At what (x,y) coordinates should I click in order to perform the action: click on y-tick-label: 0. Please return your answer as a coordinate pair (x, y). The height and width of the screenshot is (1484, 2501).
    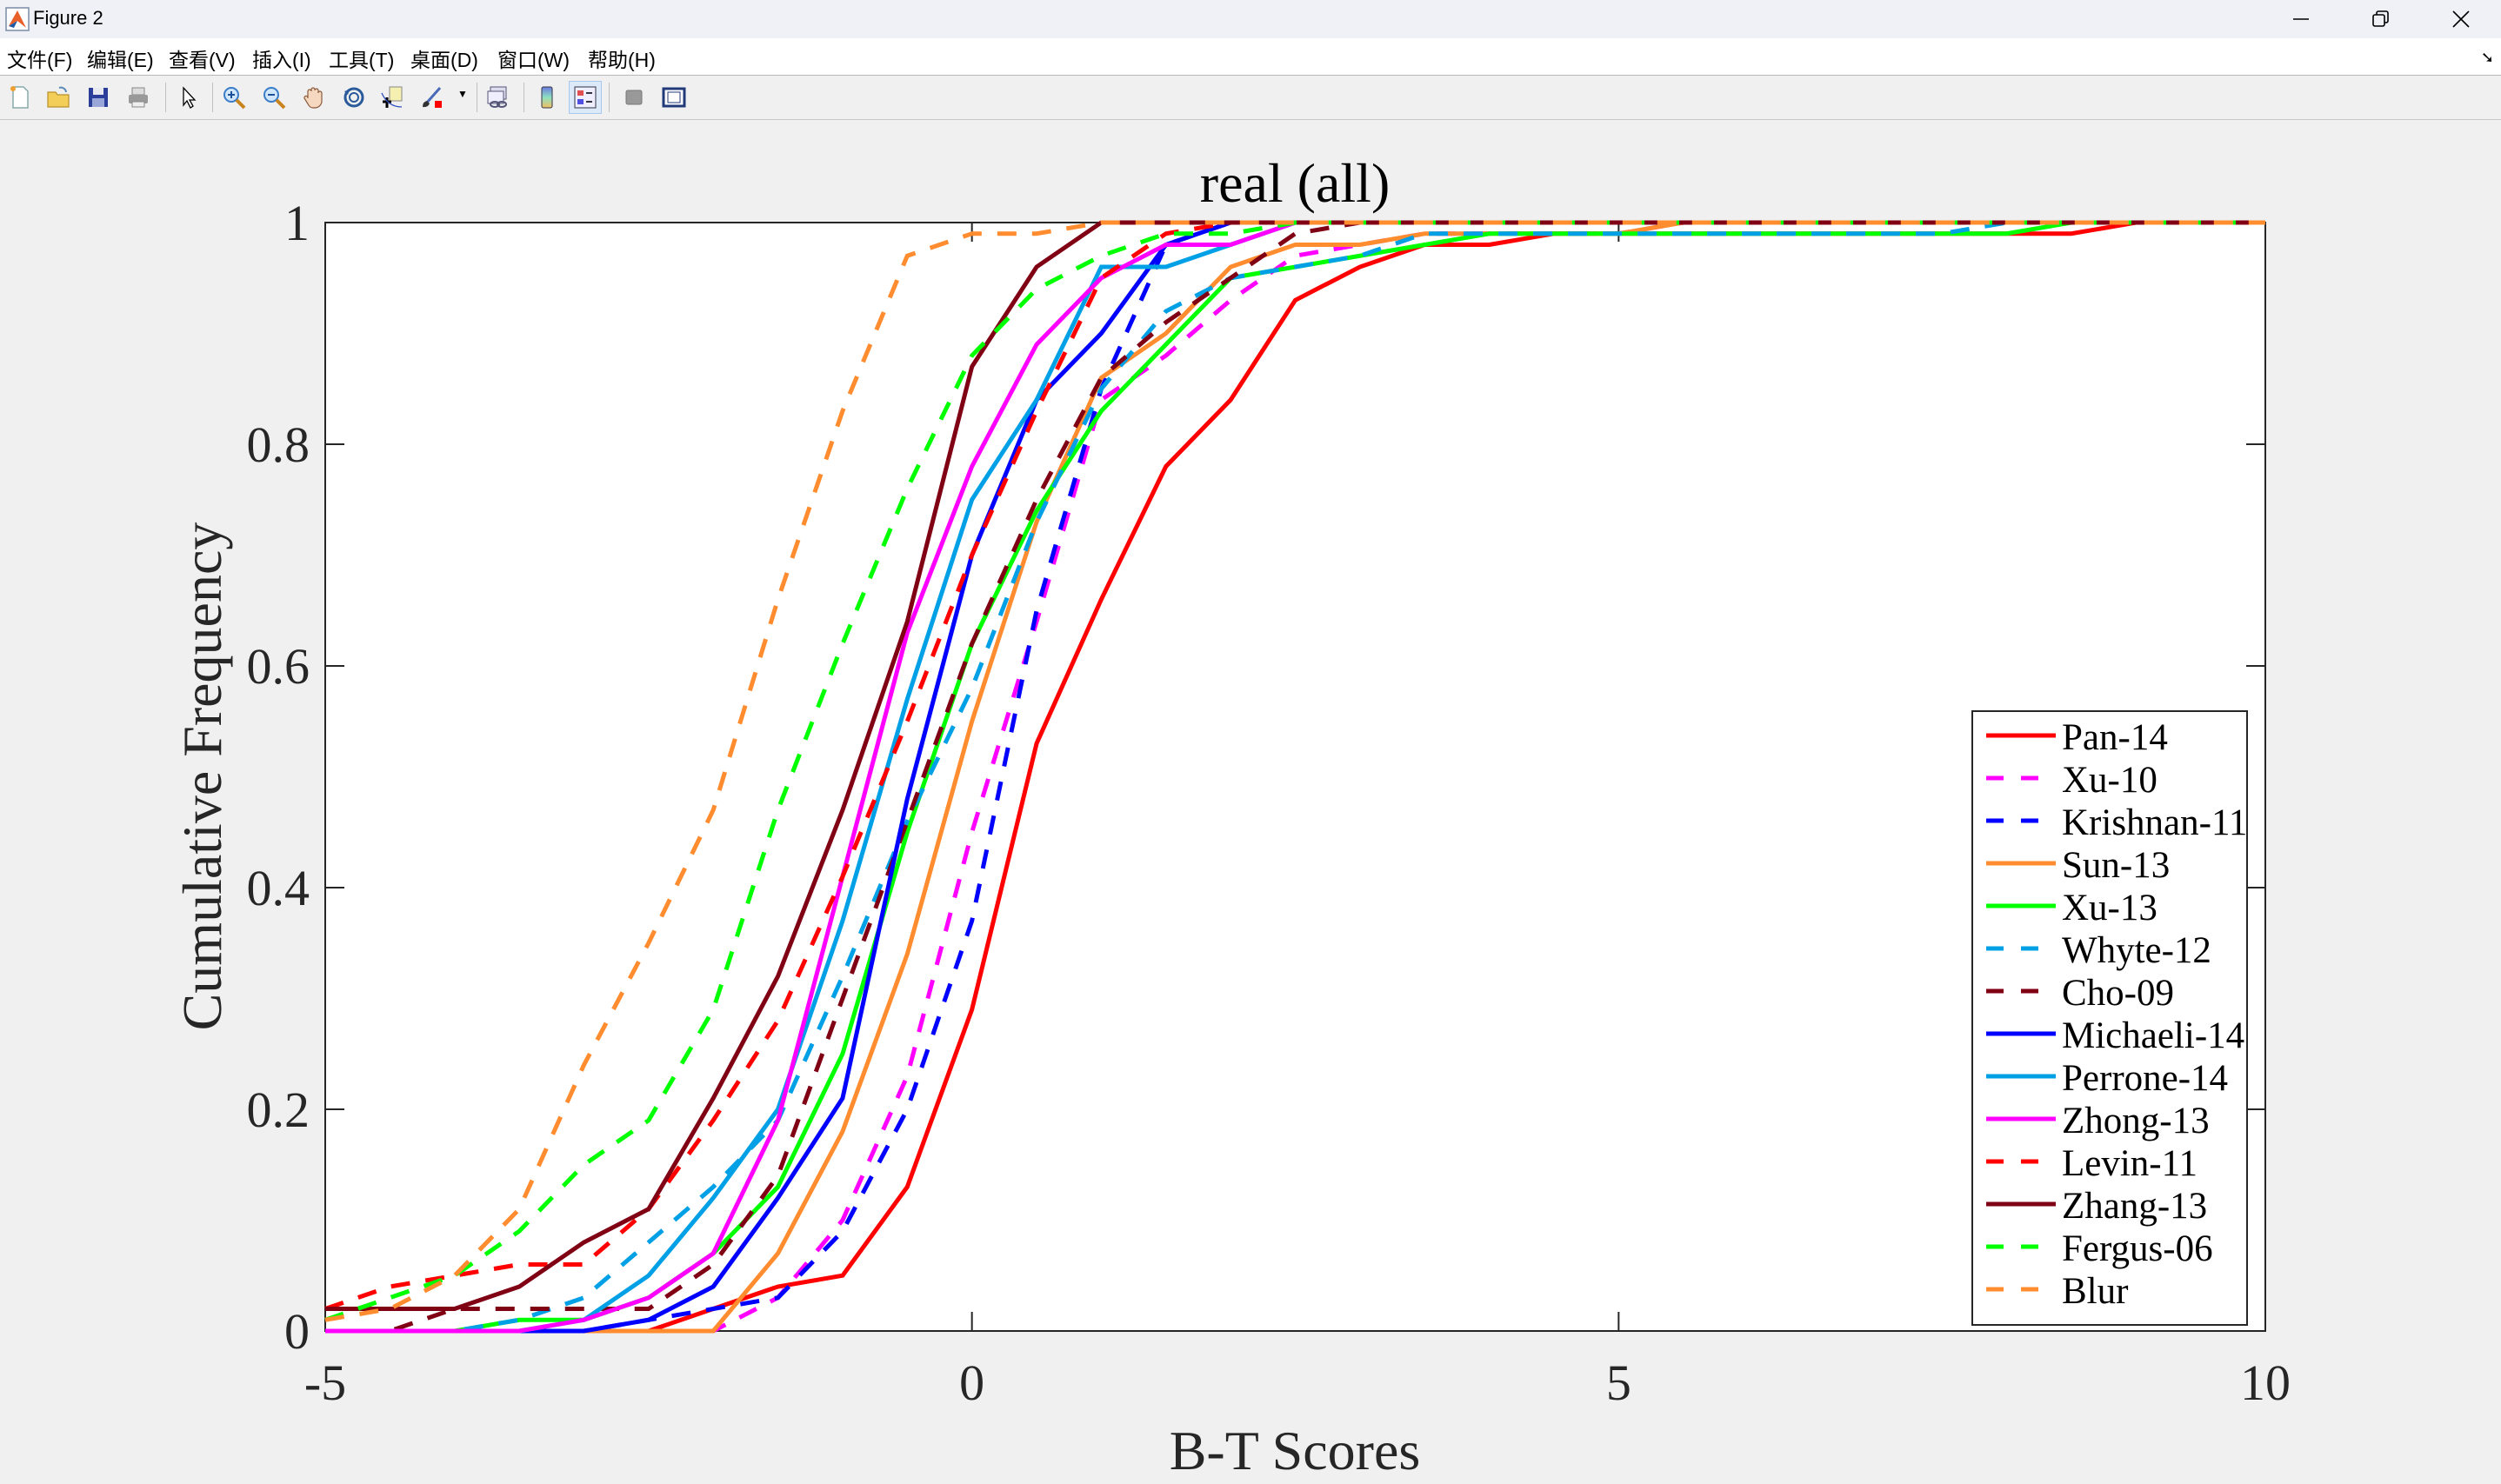
    Looking at the image, I should click on (297, 1331).